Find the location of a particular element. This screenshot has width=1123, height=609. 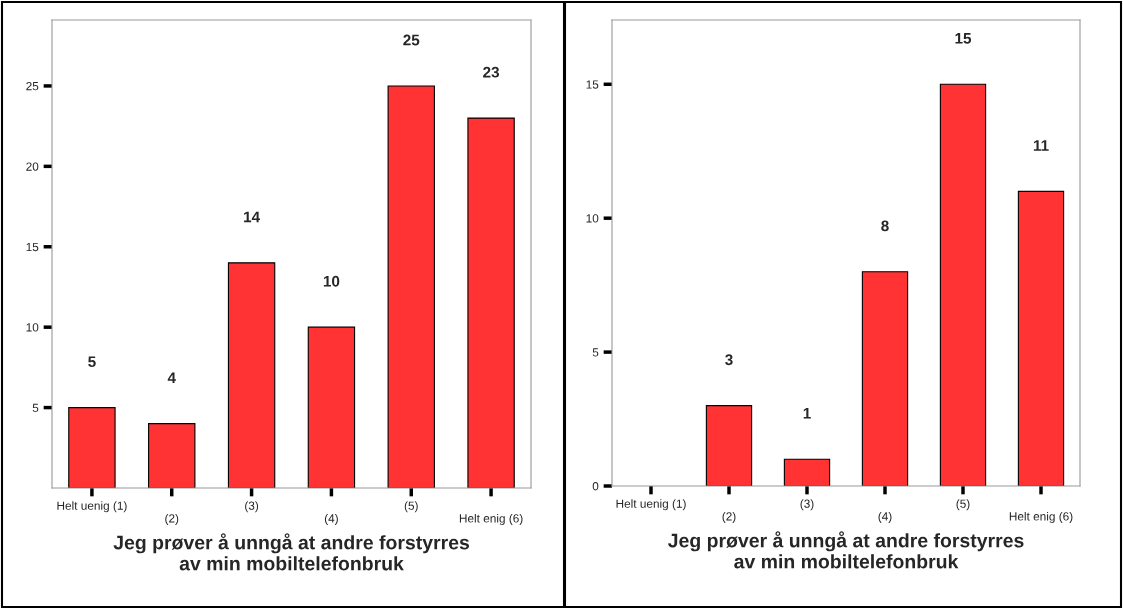

y-tick-label: 20 is located at coordinates (32, 166).